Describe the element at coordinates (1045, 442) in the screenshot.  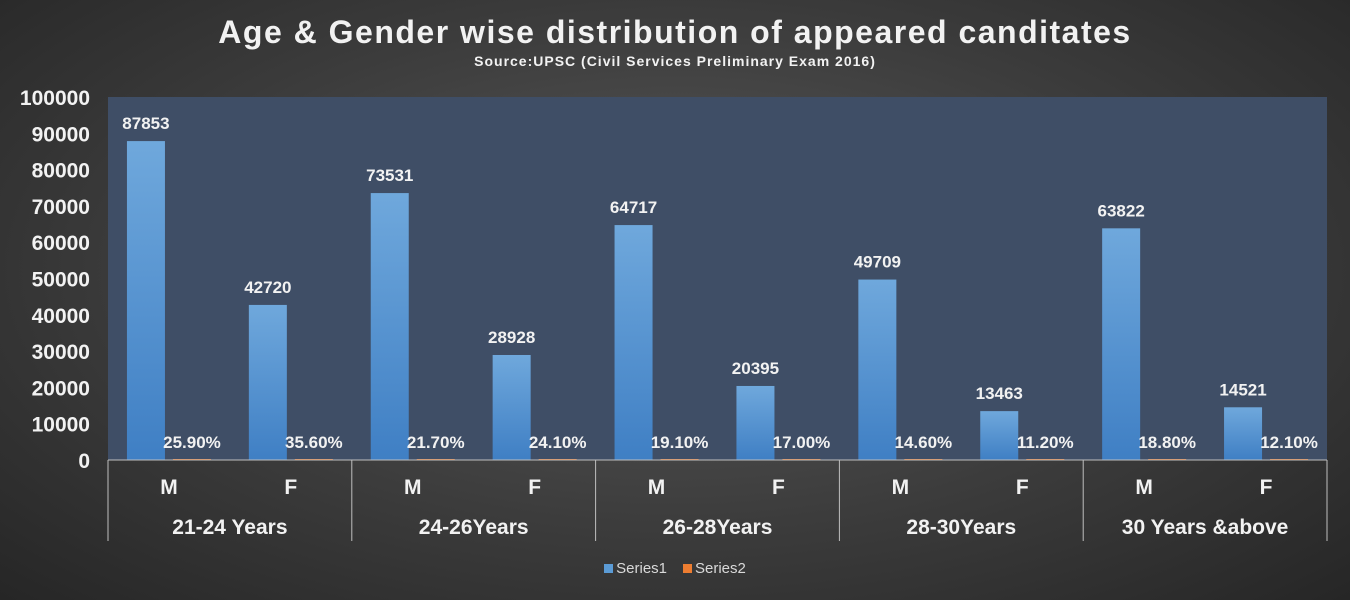
I see `series2-data-label: 11.20%` at that location.